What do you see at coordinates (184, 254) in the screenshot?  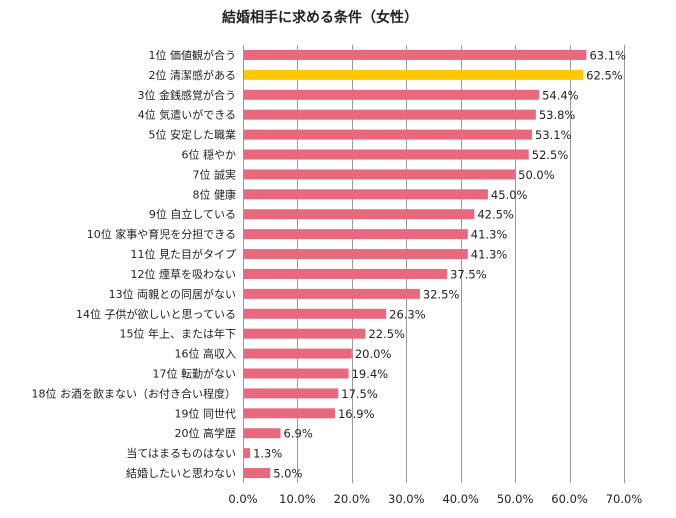 I see `category-label: 11位 見た目がタイプ` at bounding box center [184, 254].